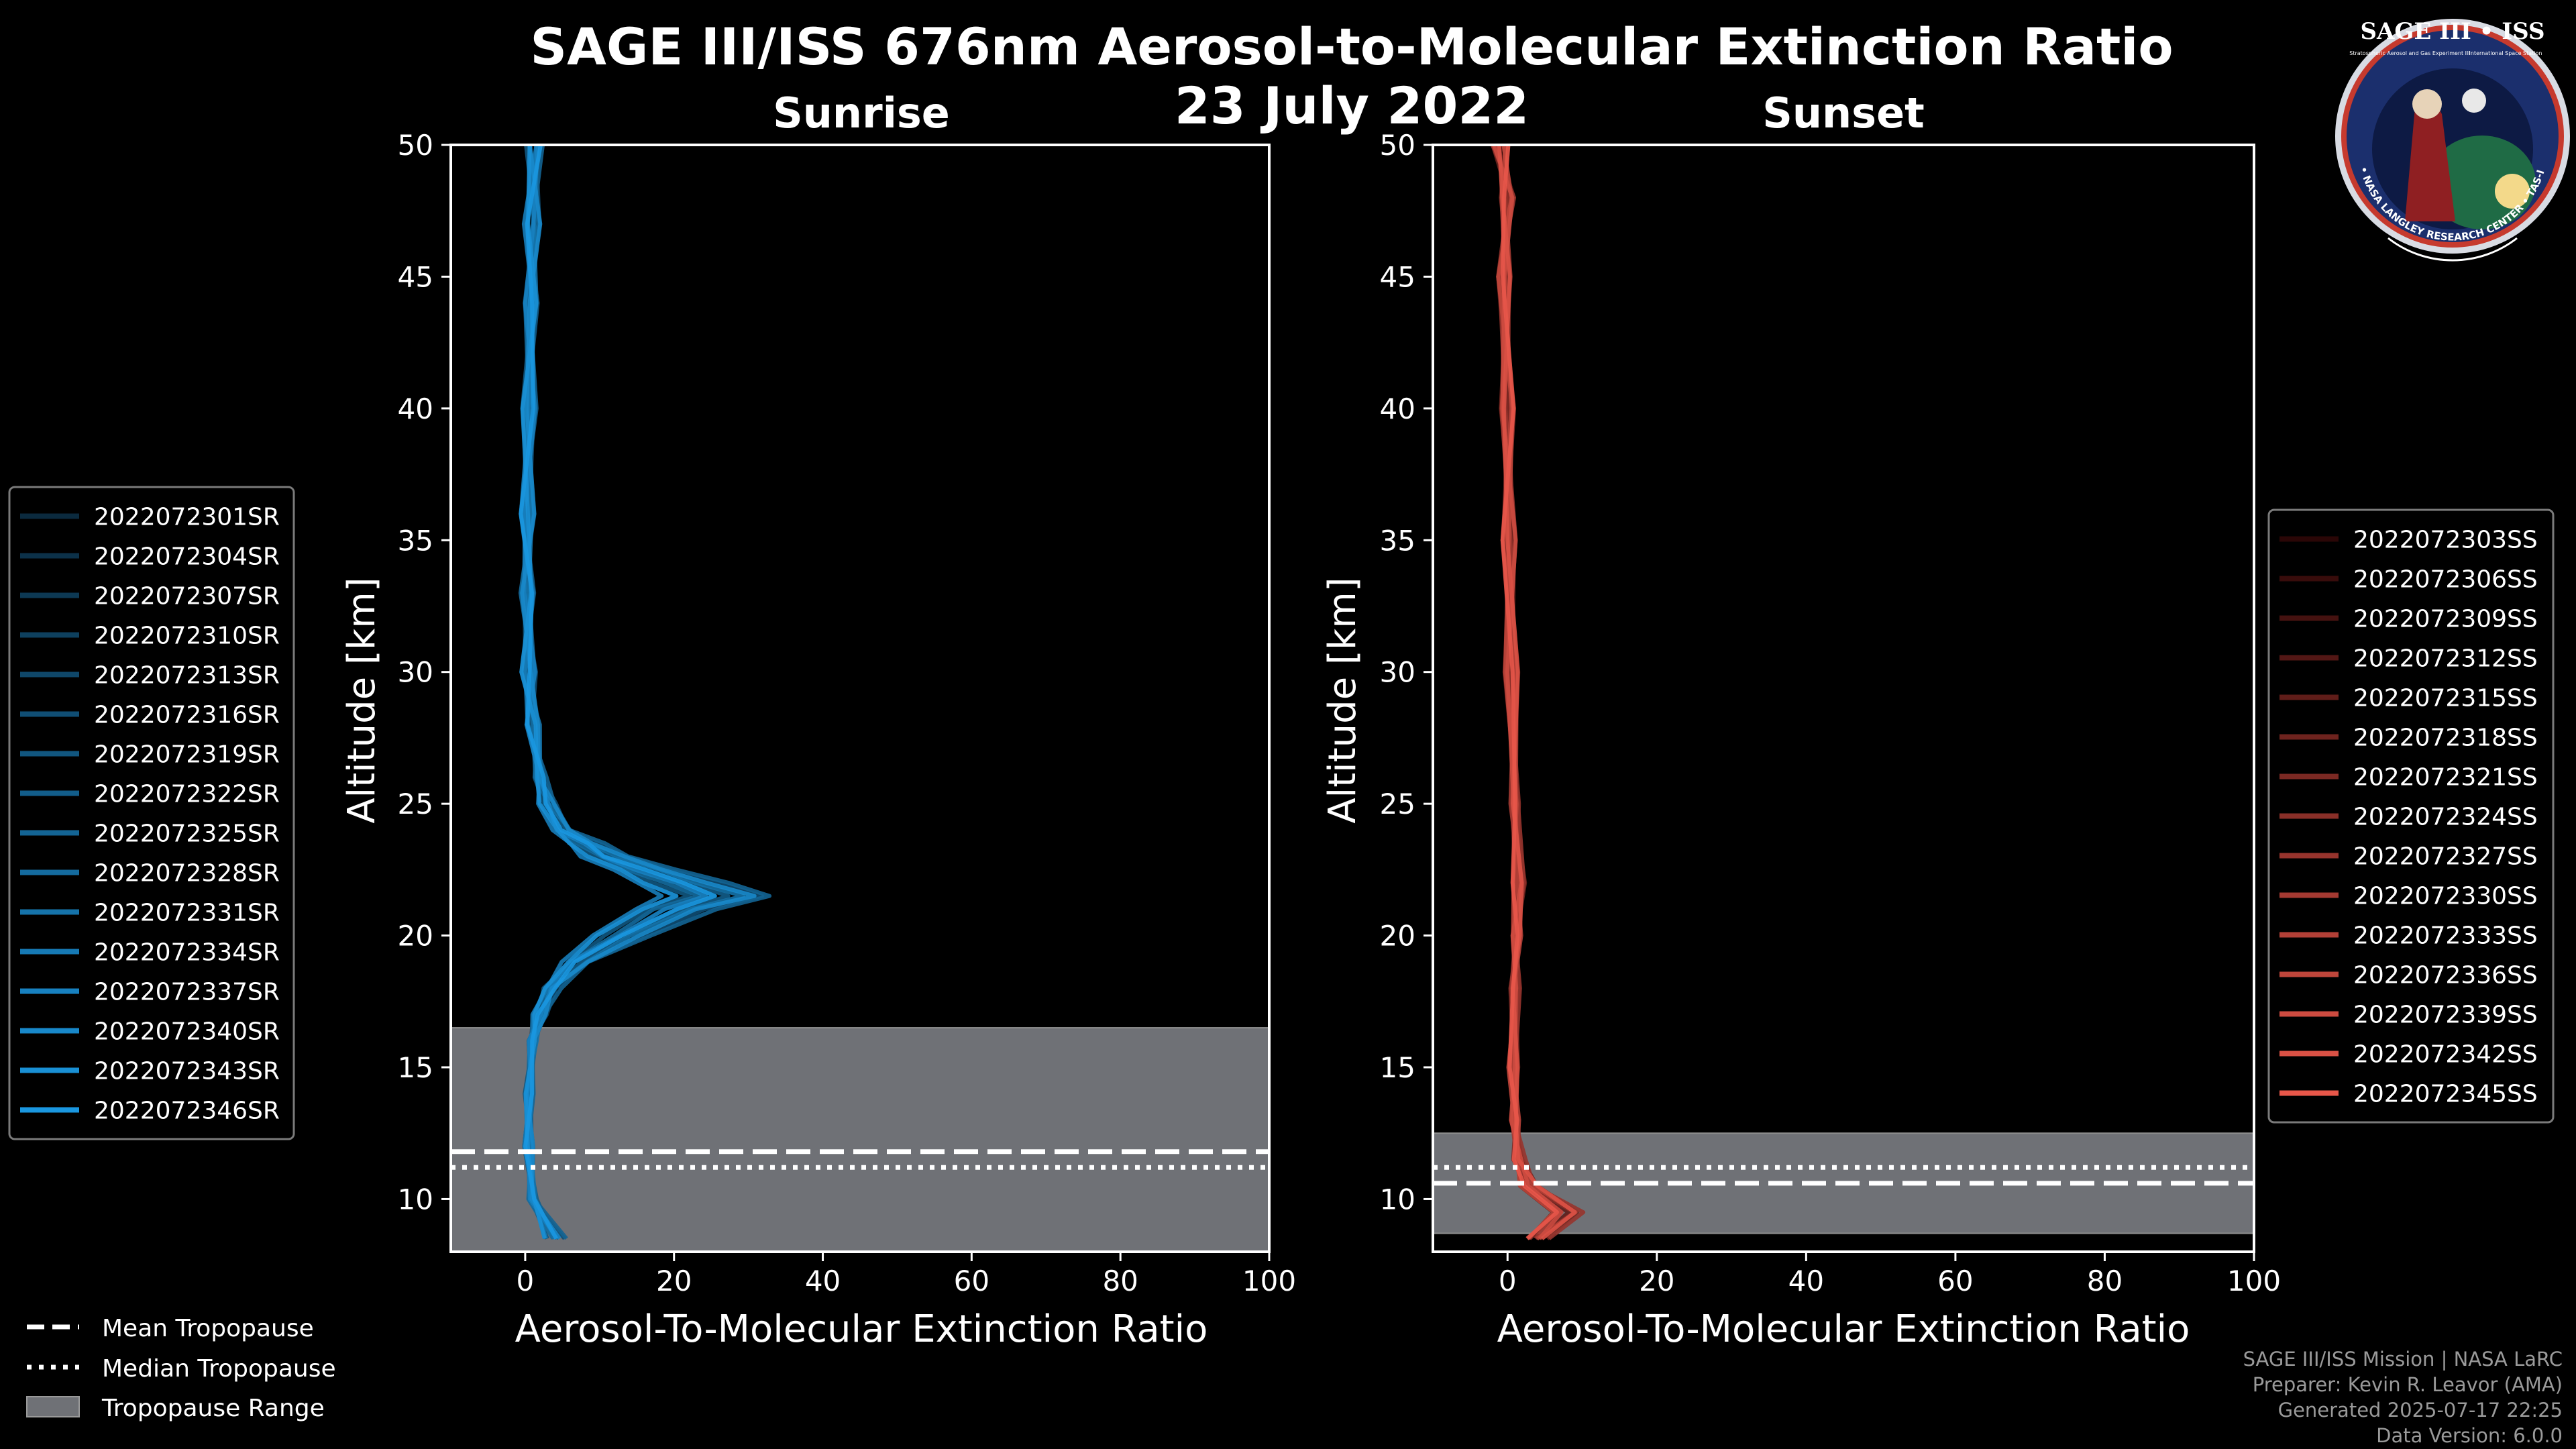  I want to click on sunset-legend-label: 2022072321SS, so click(2445, 778).